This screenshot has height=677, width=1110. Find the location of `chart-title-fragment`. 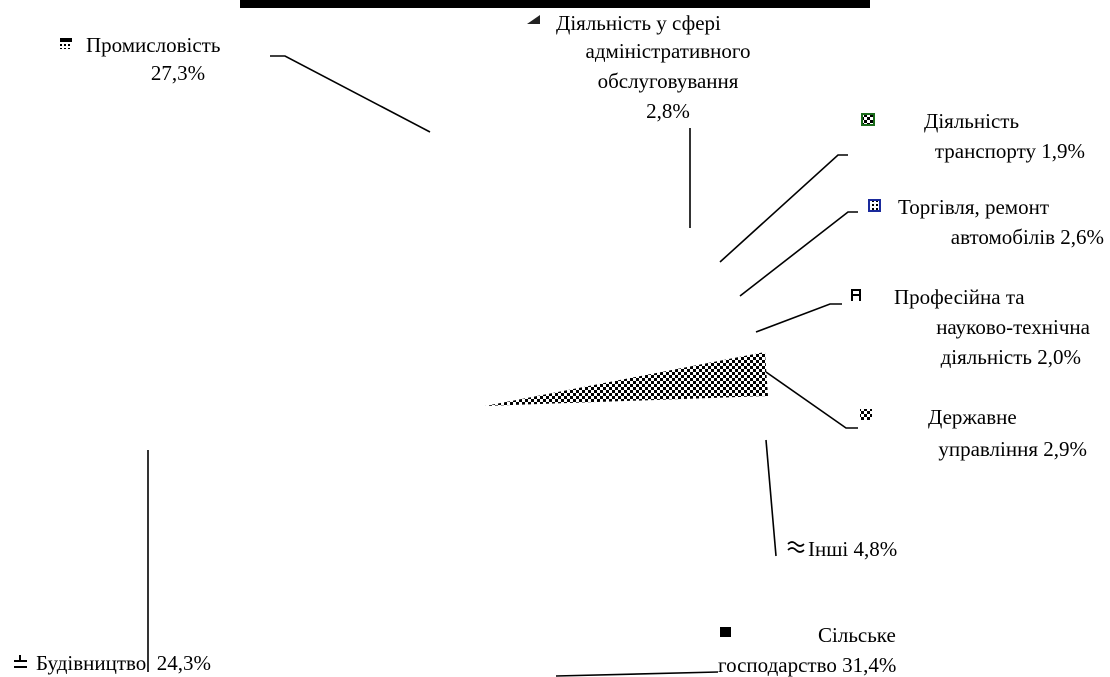

chart-title-fragment is located at coordinates (555, 4).